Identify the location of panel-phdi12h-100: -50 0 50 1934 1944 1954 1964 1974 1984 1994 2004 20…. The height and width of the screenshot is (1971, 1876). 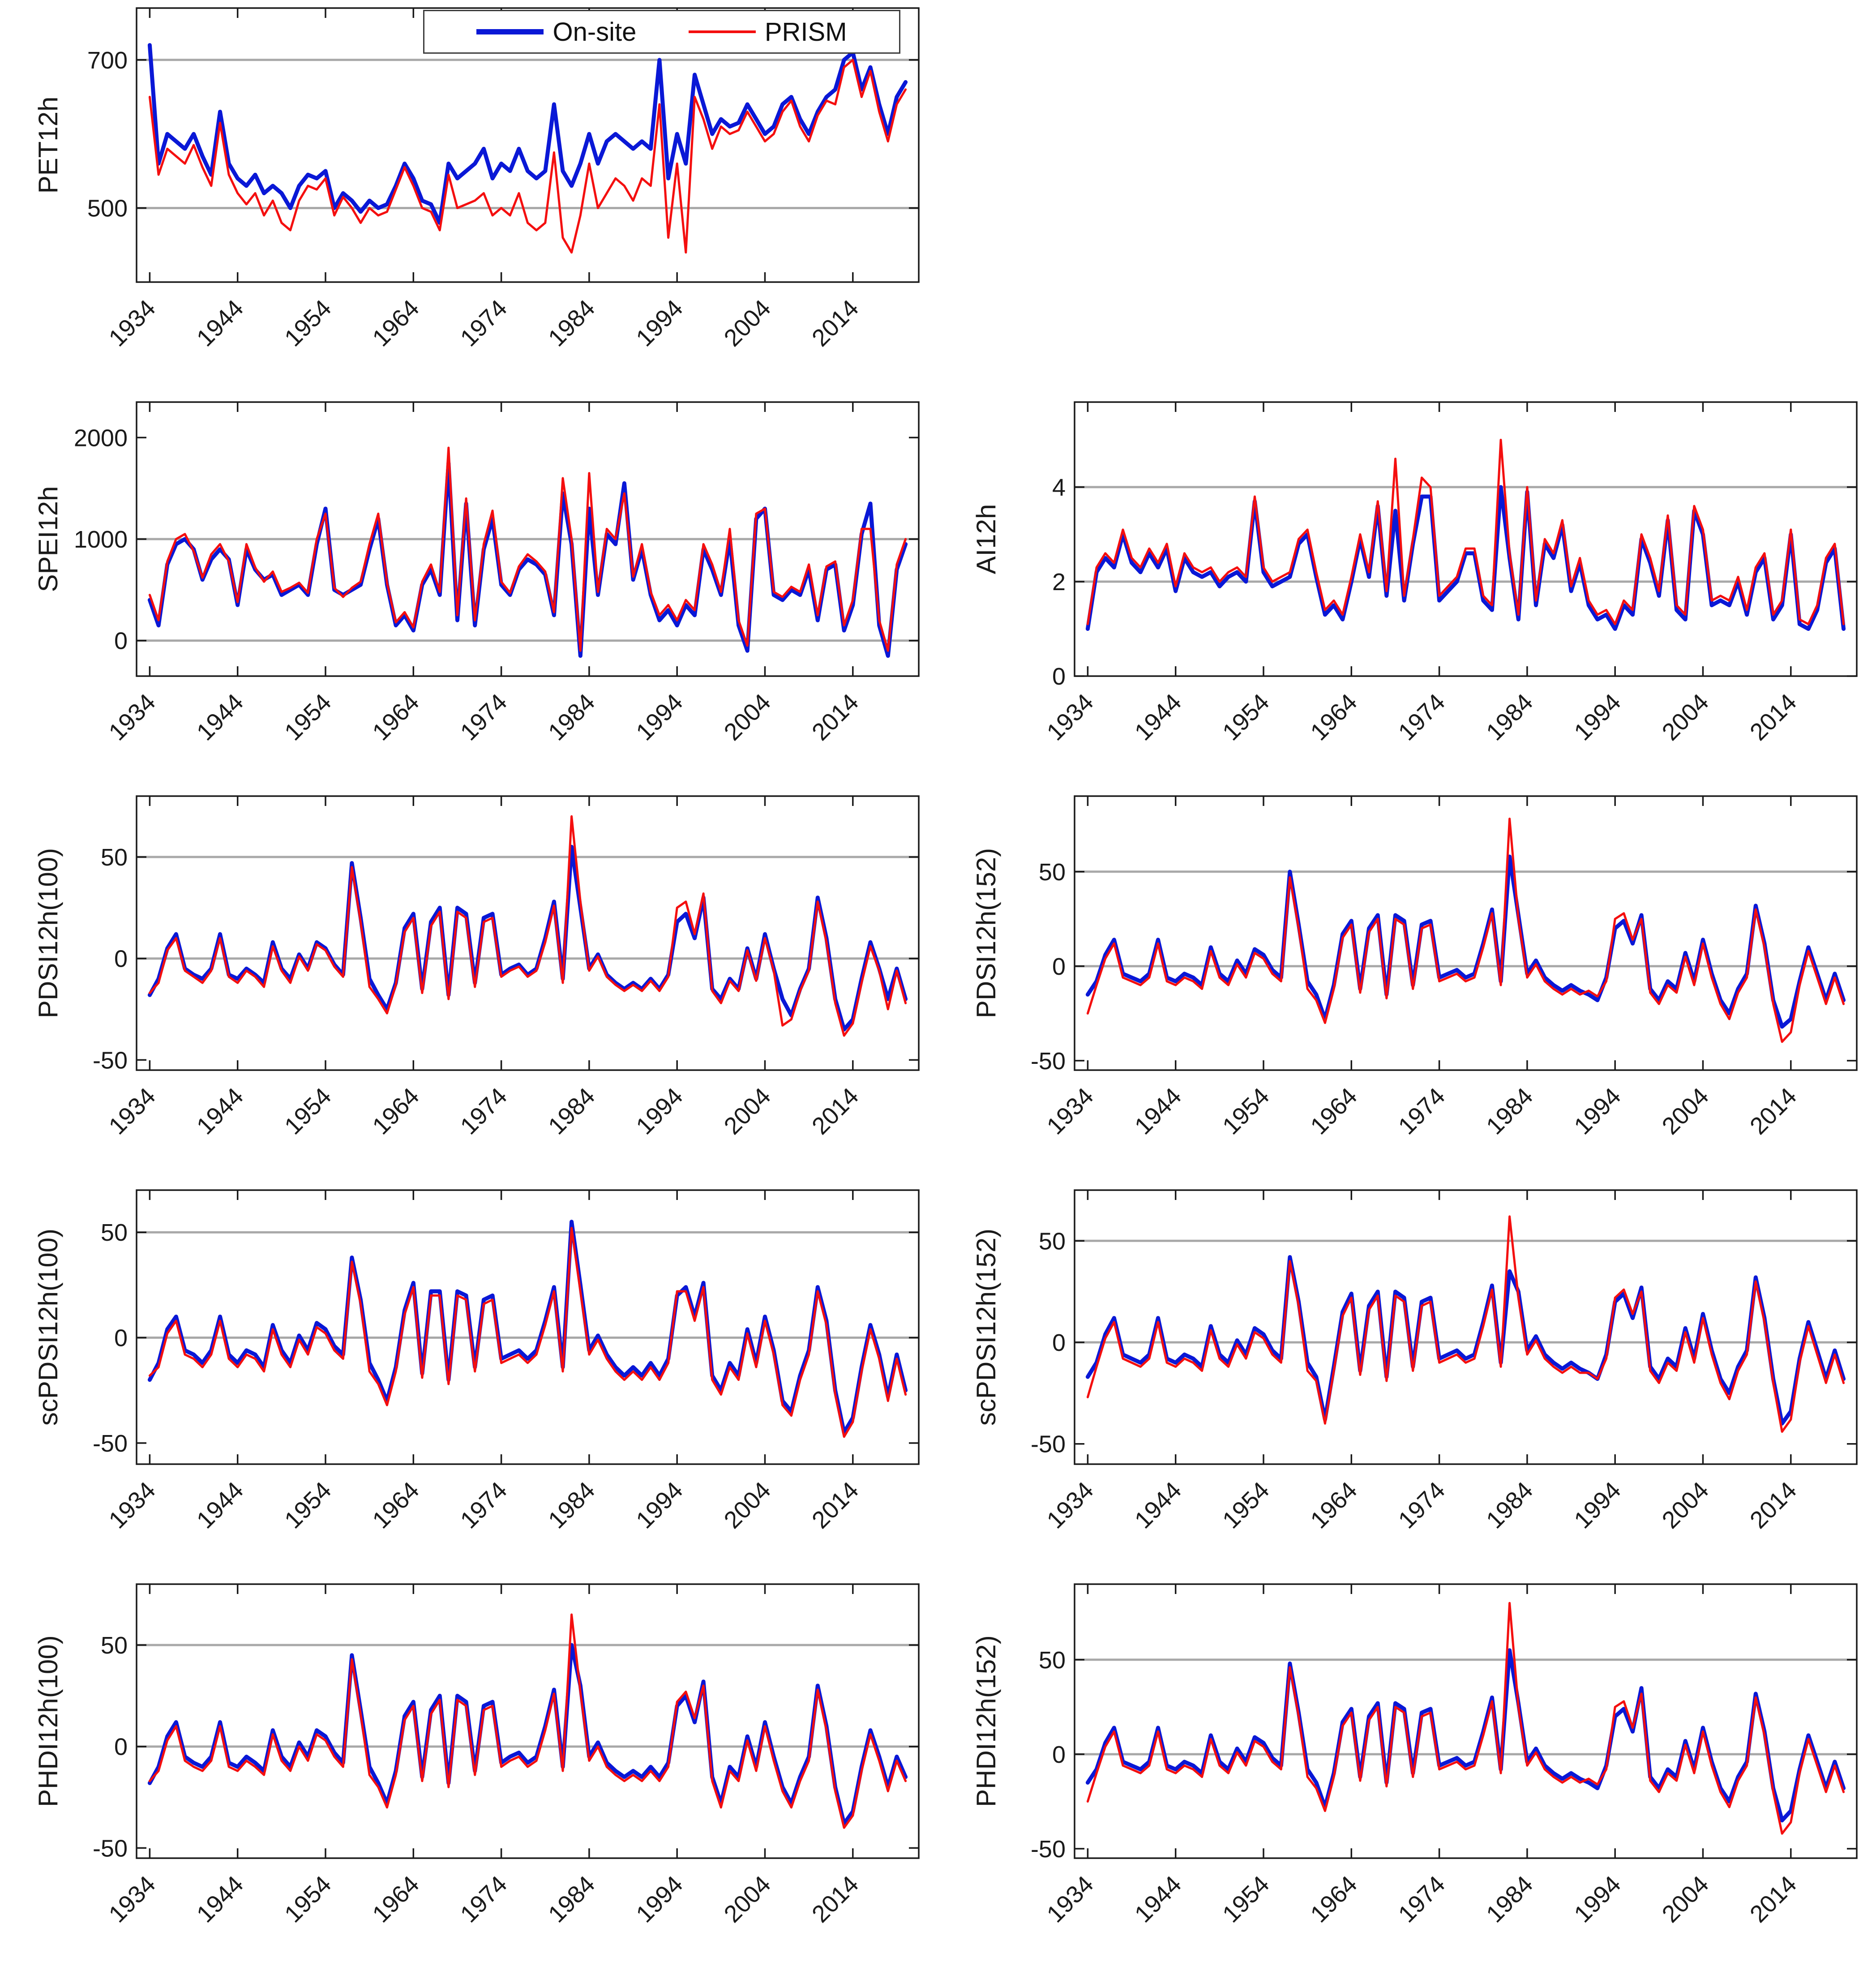
(469, 1773).